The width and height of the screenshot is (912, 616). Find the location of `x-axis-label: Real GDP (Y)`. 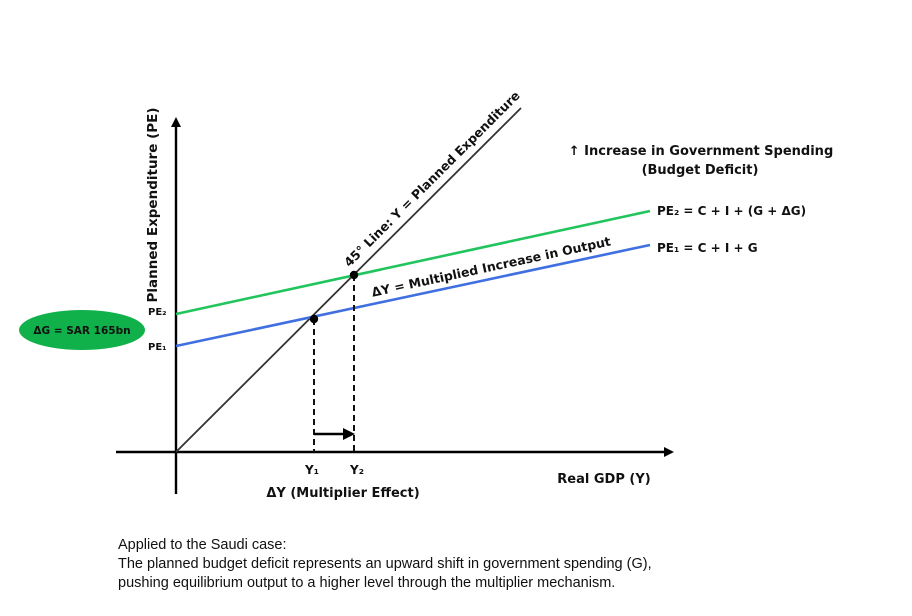

x-axis-label: Real GDP (Y) is located at coordinates (603, 479).